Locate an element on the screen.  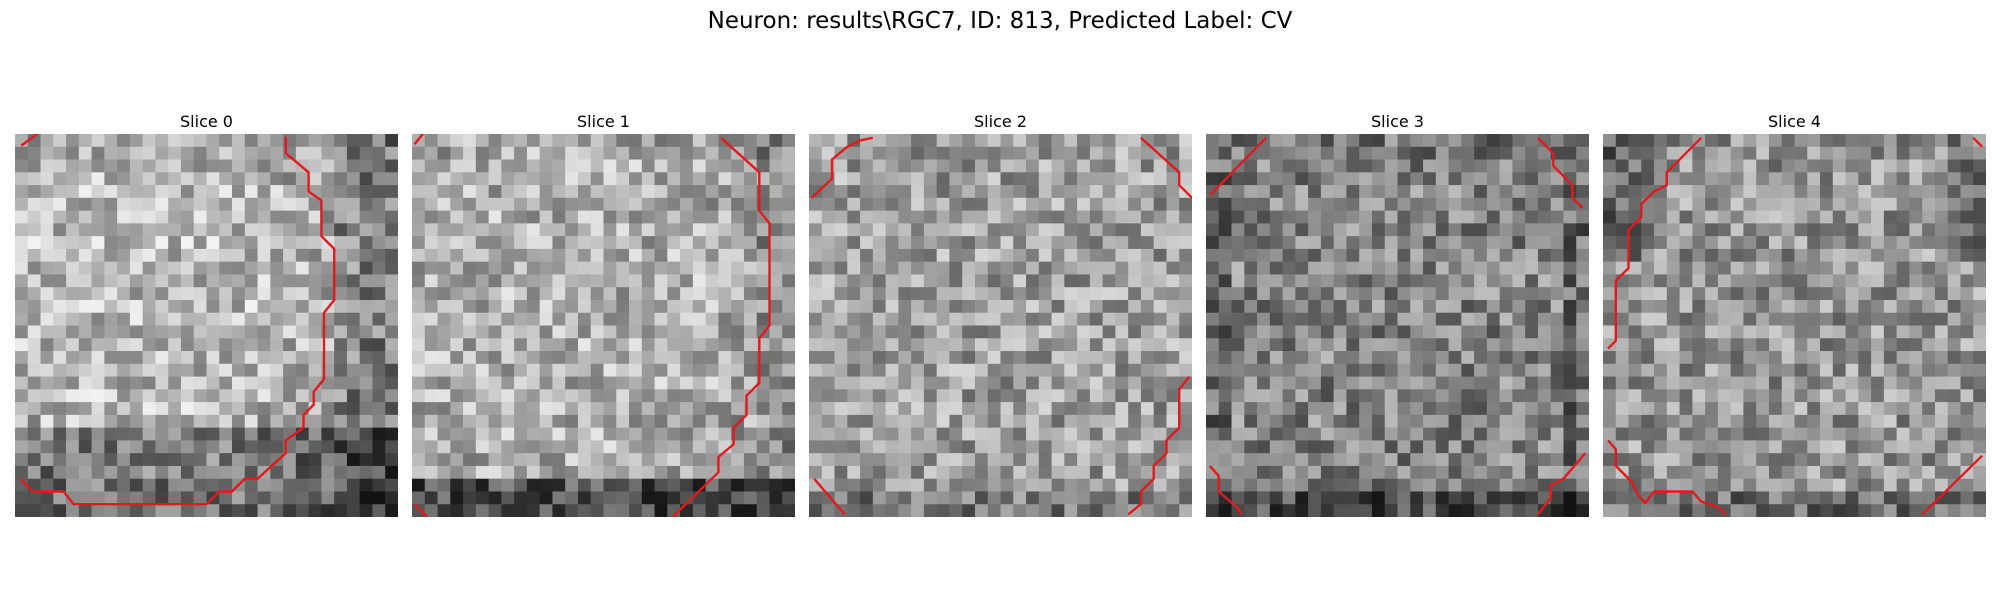
slice-panel-1: Slice 1 is located at coordinates (603, 313).